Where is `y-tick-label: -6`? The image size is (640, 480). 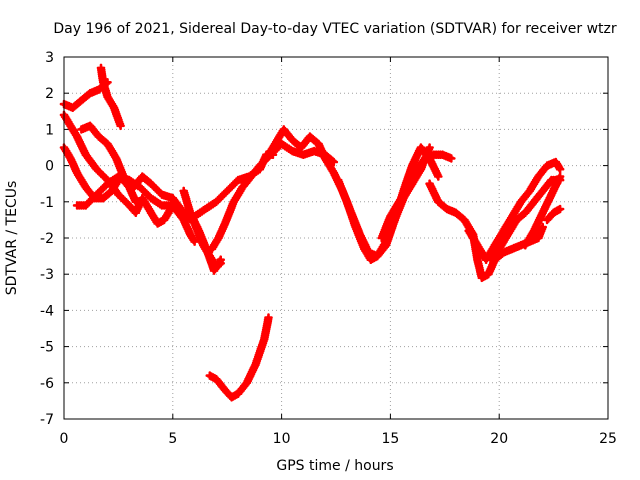 y-tick-label: -6 is located at coordinates (47, 384).